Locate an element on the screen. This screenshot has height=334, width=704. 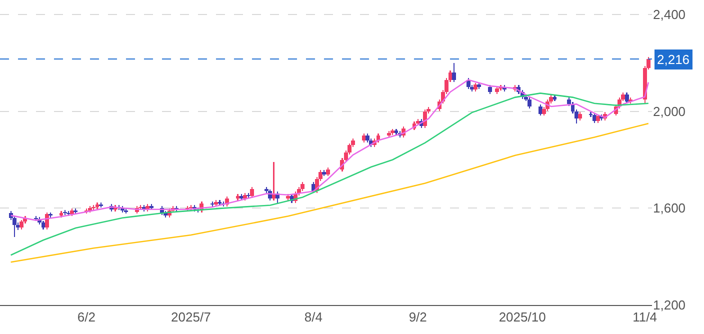
x-tick-label: 2025/7 is located at coordinates (191, 317).